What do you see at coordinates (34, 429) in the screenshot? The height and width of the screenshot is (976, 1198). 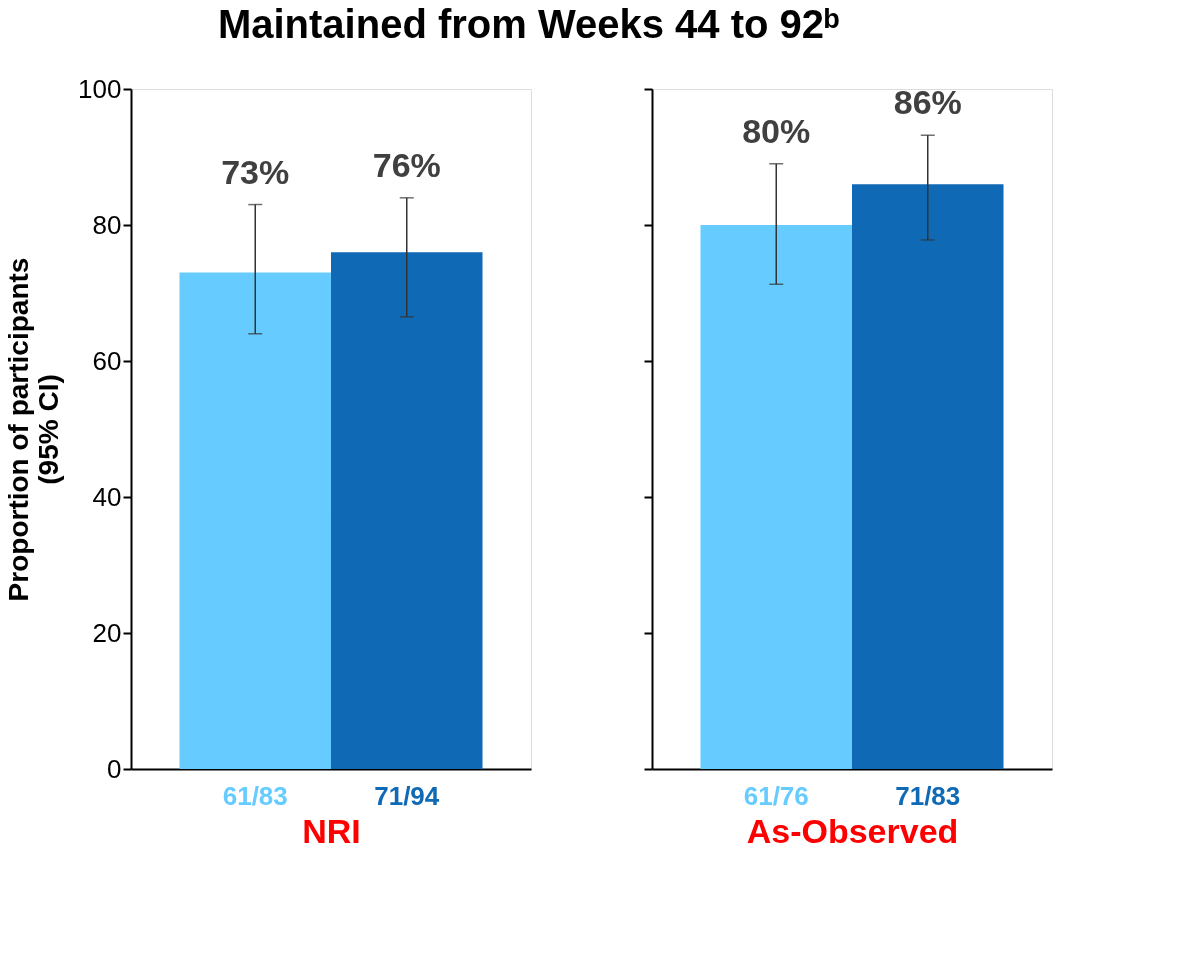 I see `y-axis-title: Proportion of participants (95% CI)` at bounding box center [34, 429].